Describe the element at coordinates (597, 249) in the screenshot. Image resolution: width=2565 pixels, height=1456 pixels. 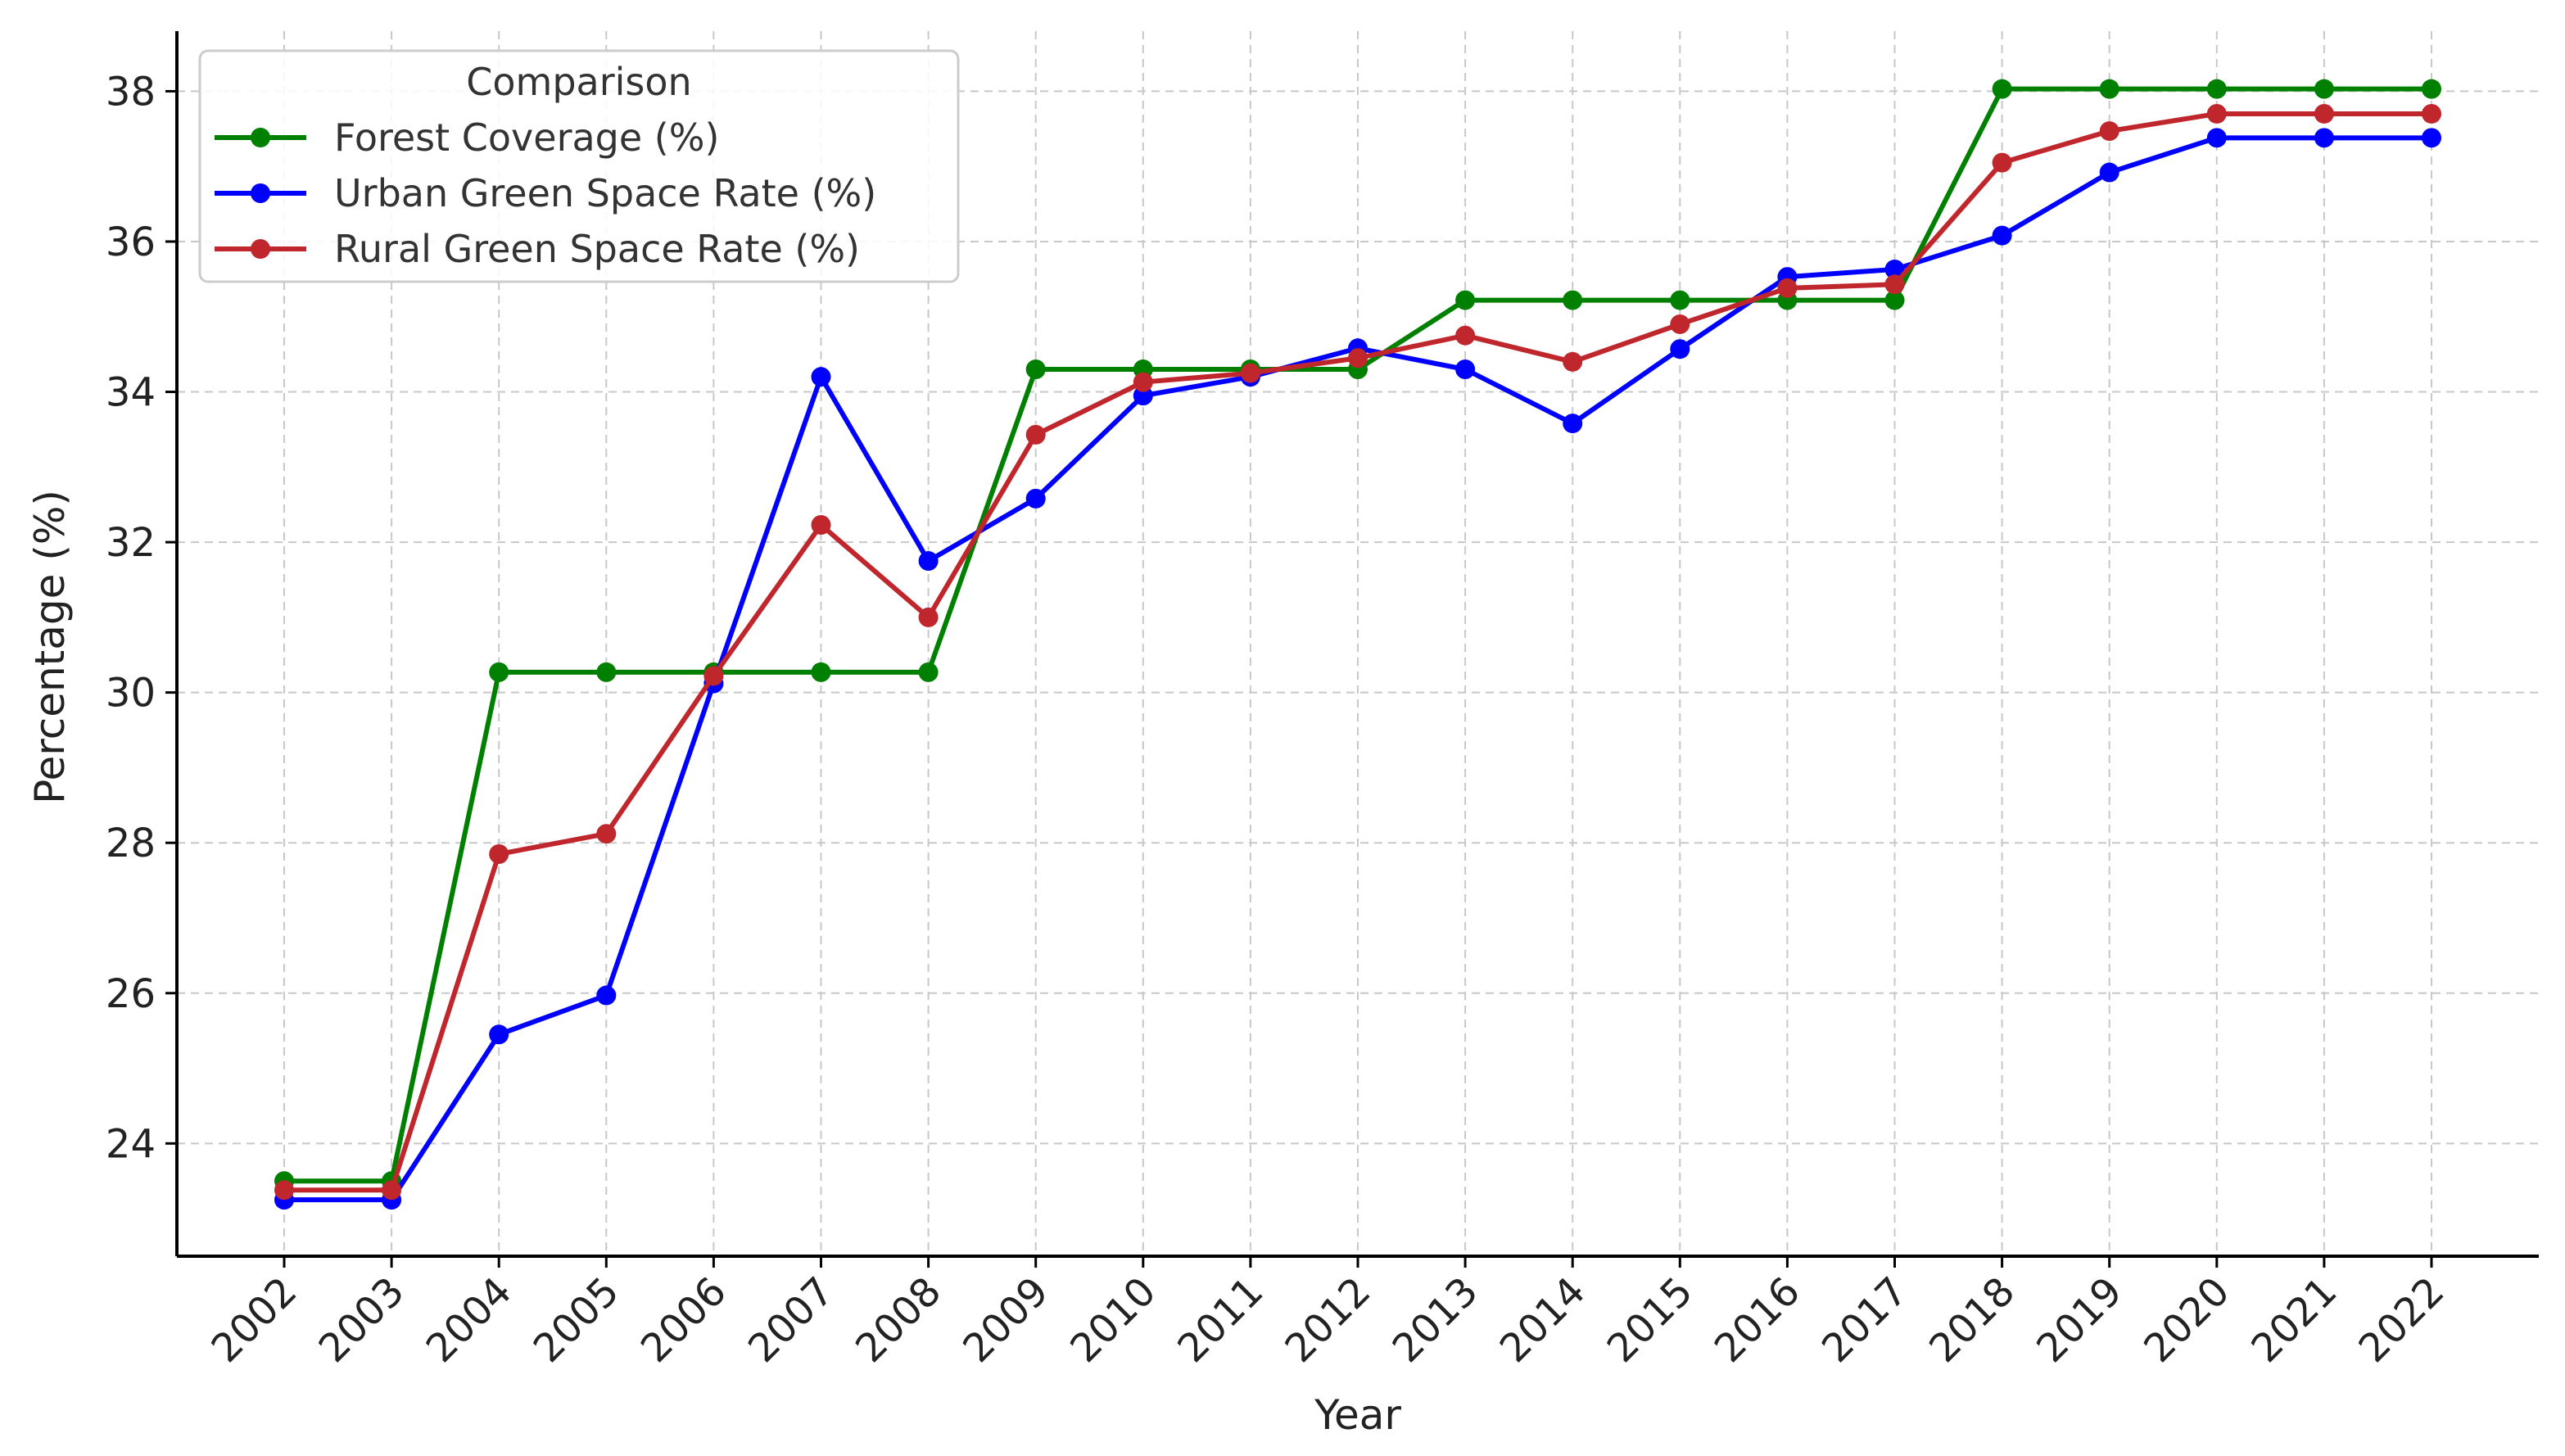
I see `legend-label: Rural Green Space Rate (%)` at that location.